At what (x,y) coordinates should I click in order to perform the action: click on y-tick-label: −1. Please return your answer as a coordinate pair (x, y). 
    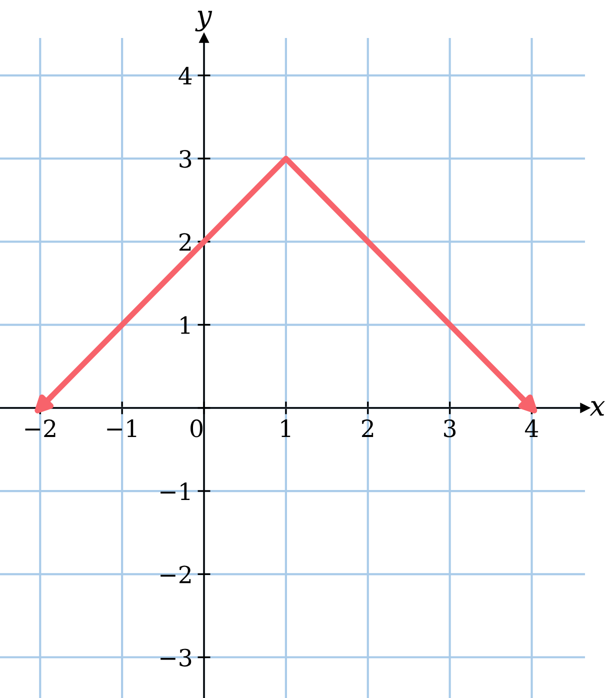
    Looking at the image, I should click on (175, 491).